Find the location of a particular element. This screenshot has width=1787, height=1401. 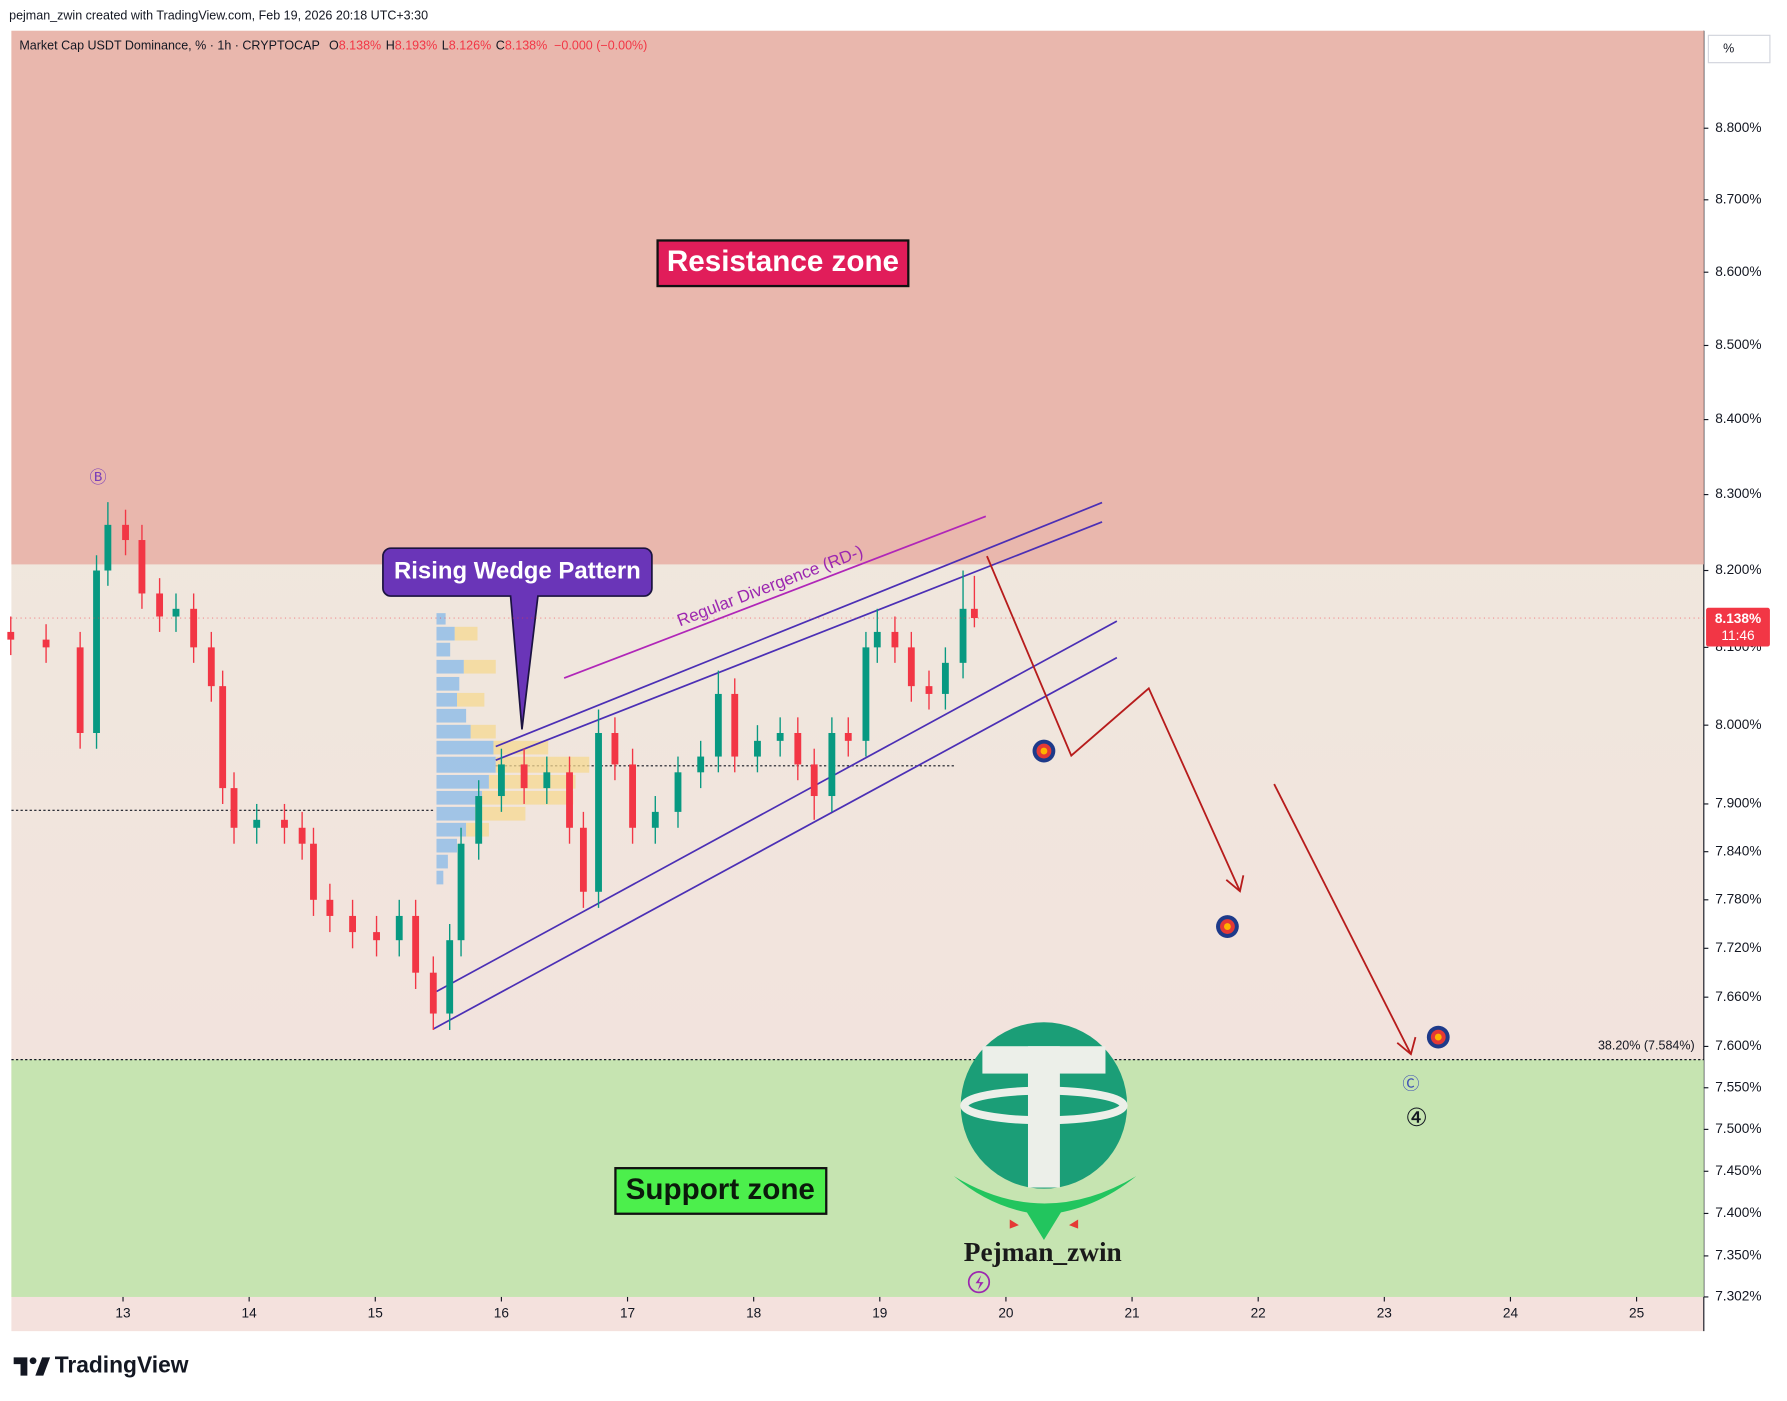

last-price-box is located at coordinates (1738, 627).